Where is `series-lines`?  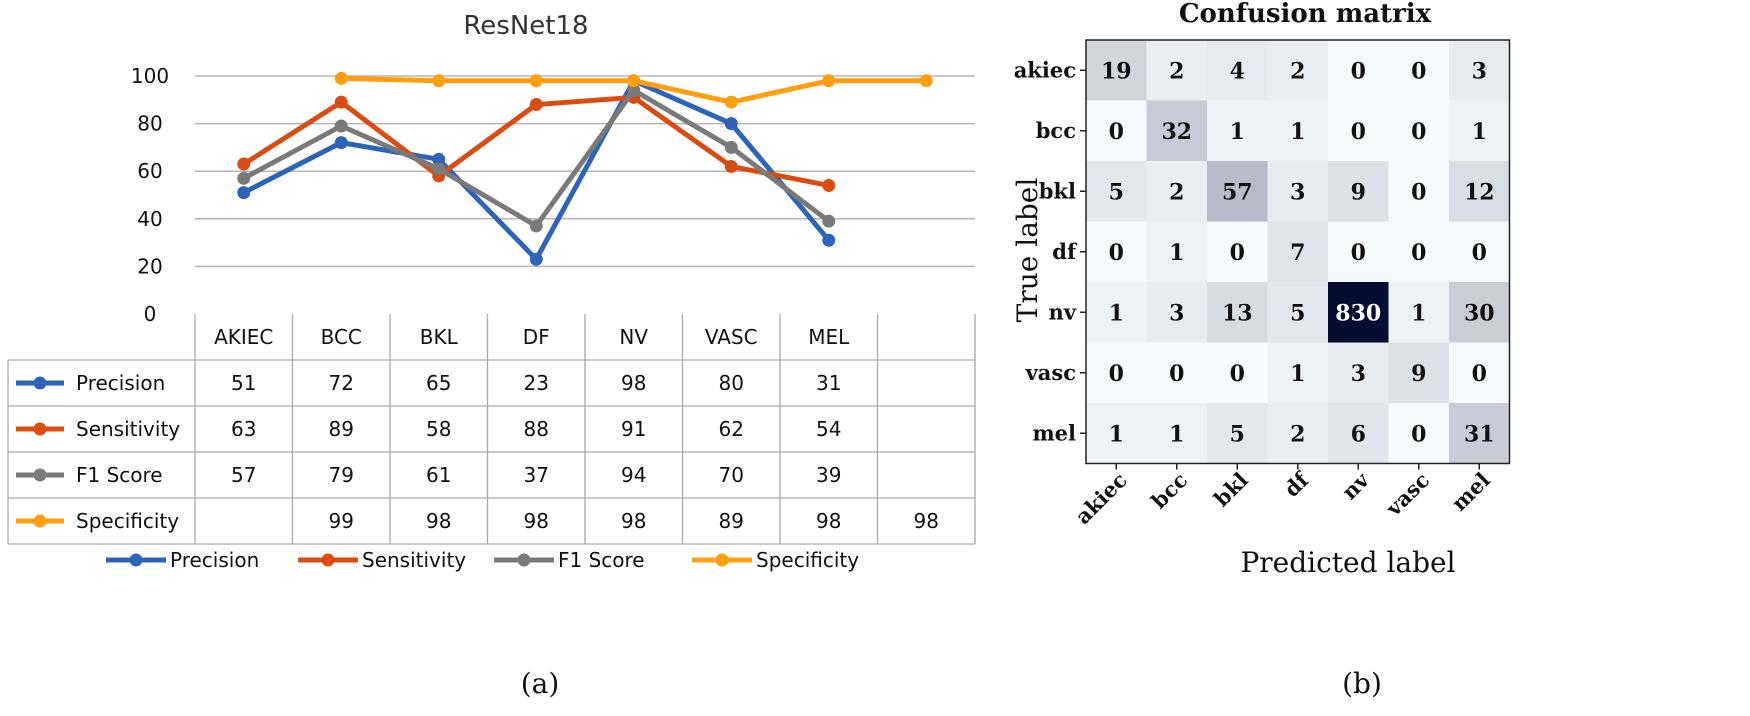
series-lines is located at coordinates (585, 168).